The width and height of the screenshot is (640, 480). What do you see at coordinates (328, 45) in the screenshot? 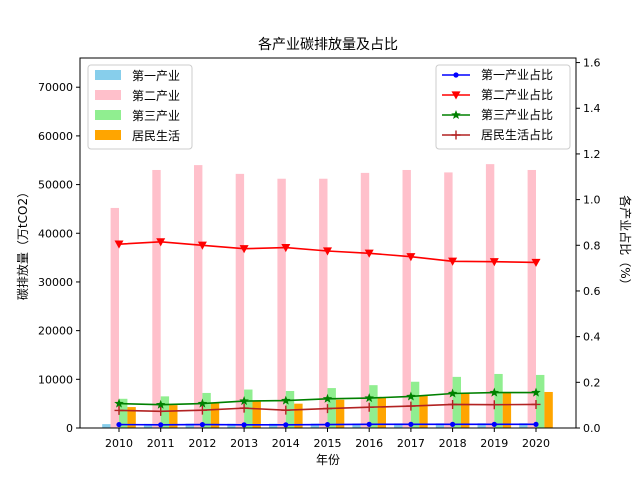
I see `chart-title: 各产业碳排放量及占比` at bounding box center [328, 45].